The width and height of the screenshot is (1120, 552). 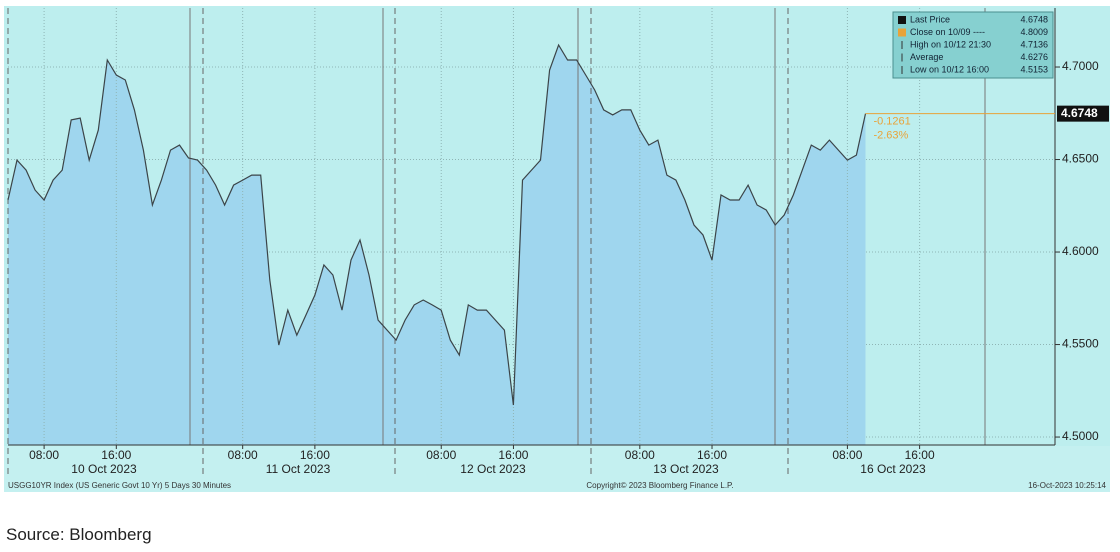 What do you see at coordinates (298, 469) in the screenshot?
I see `date-label: 11 Oct 2023` at bounding box center [298, 469].